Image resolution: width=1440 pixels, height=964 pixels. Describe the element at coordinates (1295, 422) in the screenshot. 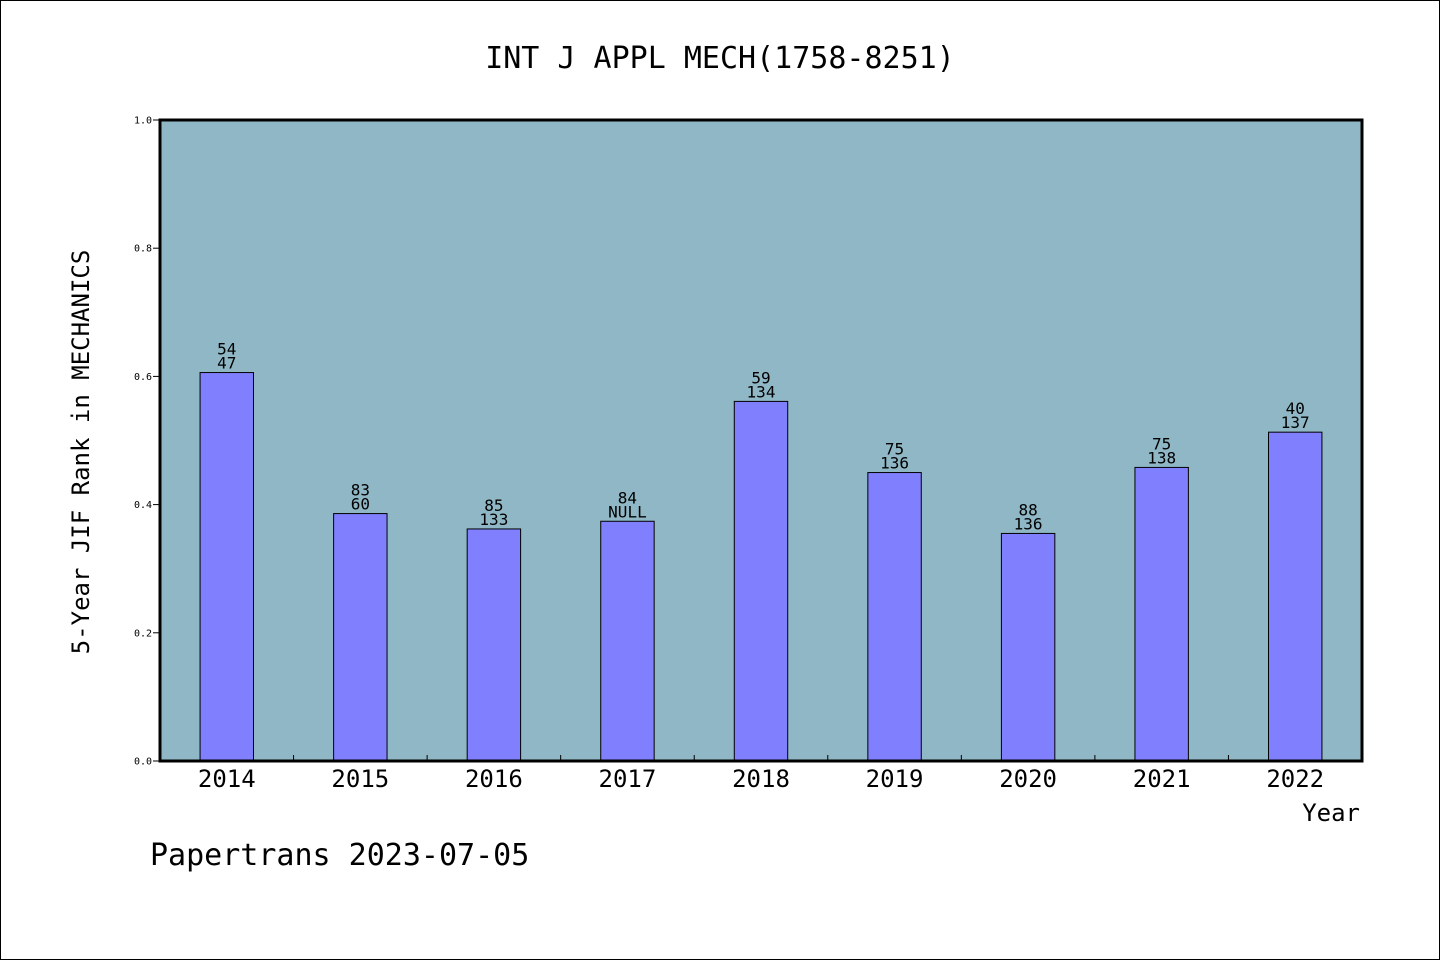

I see `bar-label-bottom: 137` at that location.